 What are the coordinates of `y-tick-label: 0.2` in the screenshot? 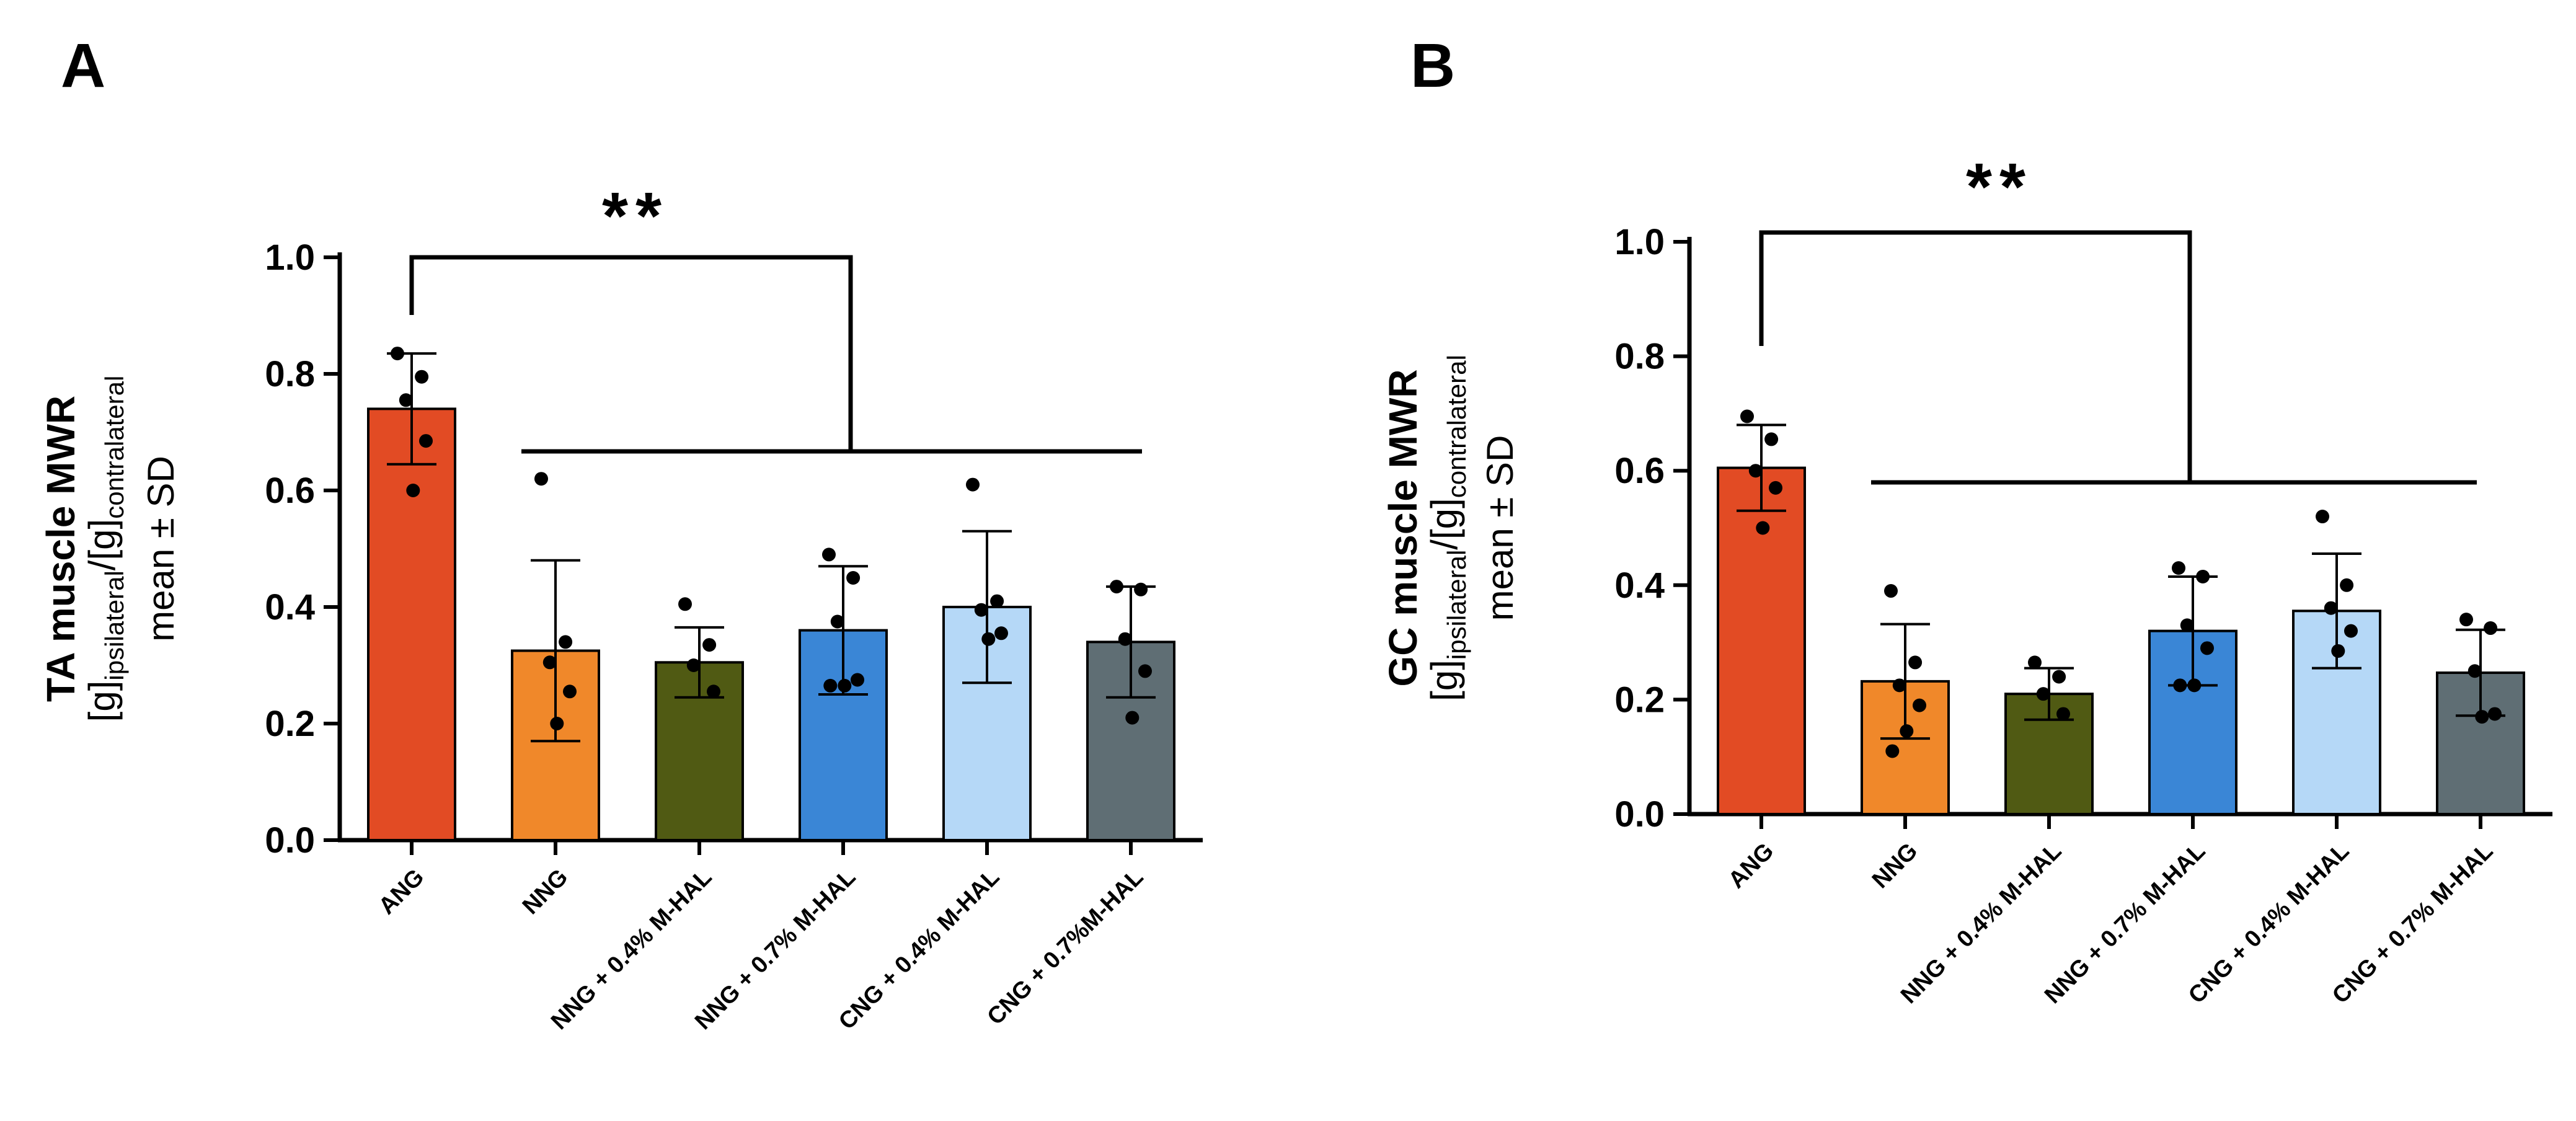 It's located at (290, 724).